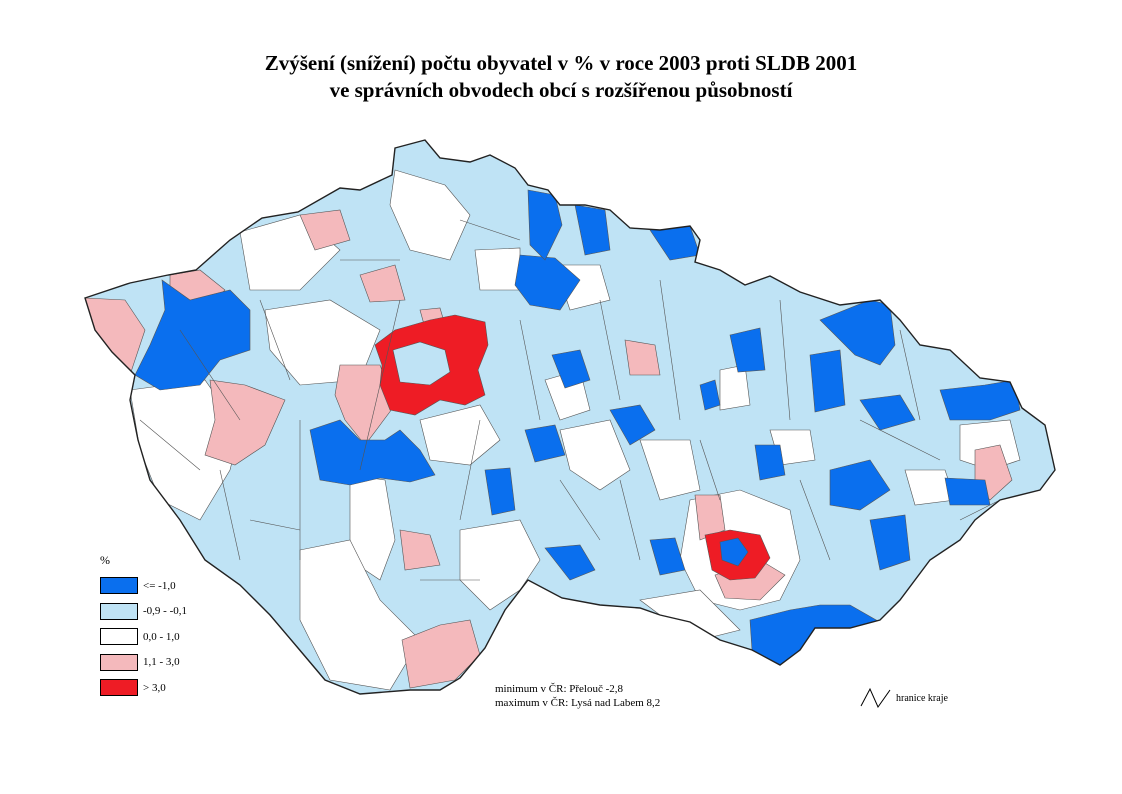 The height and width of the screenshot is (794, 1122). What do you see at coordinates (161, 636) in the screenshot?
I see `legend-label: 0,0 - 1,0` at bounding box center [161, 636].